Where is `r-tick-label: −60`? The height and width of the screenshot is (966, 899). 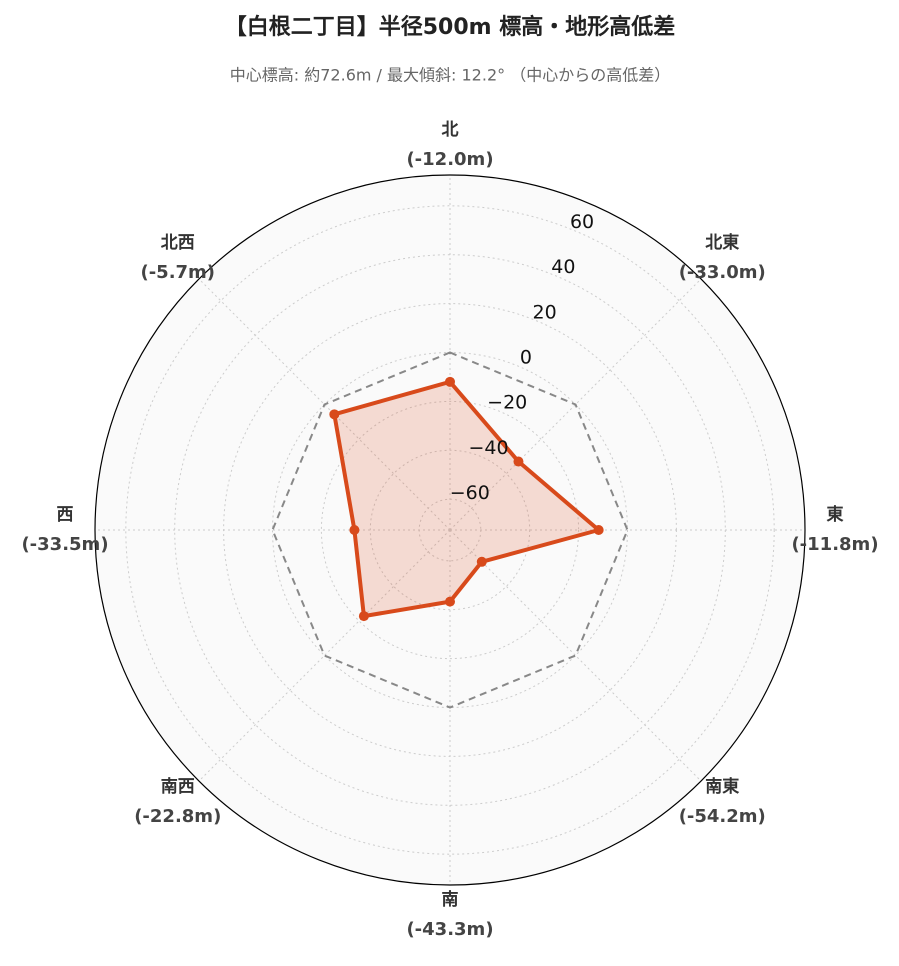
r-tick-label: −60 is located at coordinates (470, 493).